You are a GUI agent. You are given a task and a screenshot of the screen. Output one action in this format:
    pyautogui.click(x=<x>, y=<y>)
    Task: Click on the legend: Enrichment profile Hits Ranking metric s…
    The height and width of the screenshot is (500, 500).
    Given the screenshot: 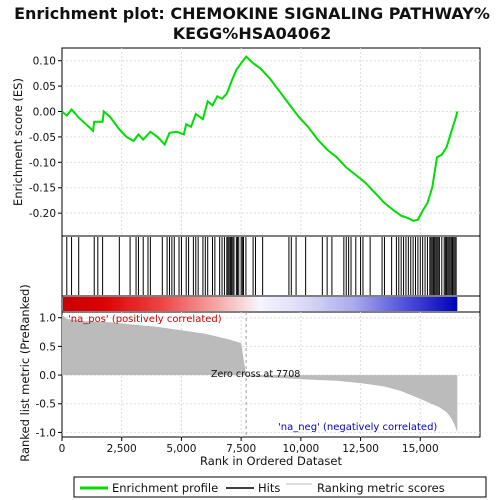 What is the action you would take?
    pyautogui.click(x=280, y=487)
    